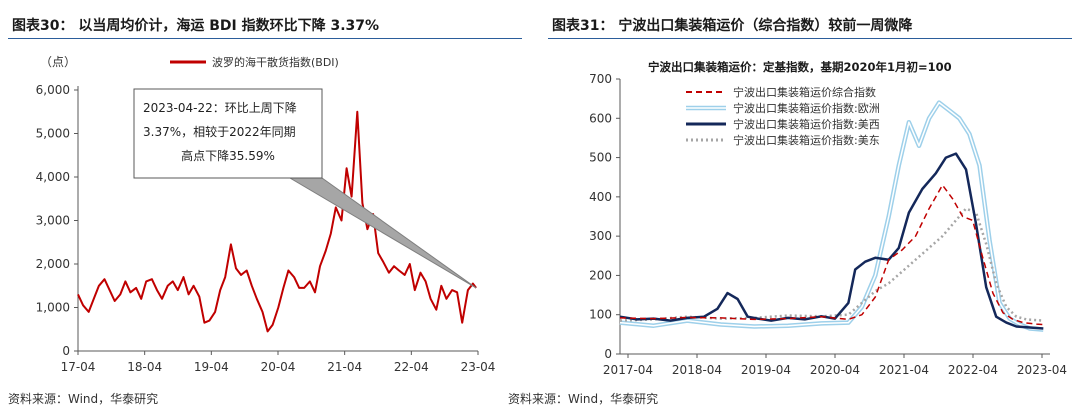 The image size is (1080, 418). What do you see at coordinates (53, 177) in the screenshot?
I see `left-y-tick-label: 4,000` at bounding box center [53, 177].